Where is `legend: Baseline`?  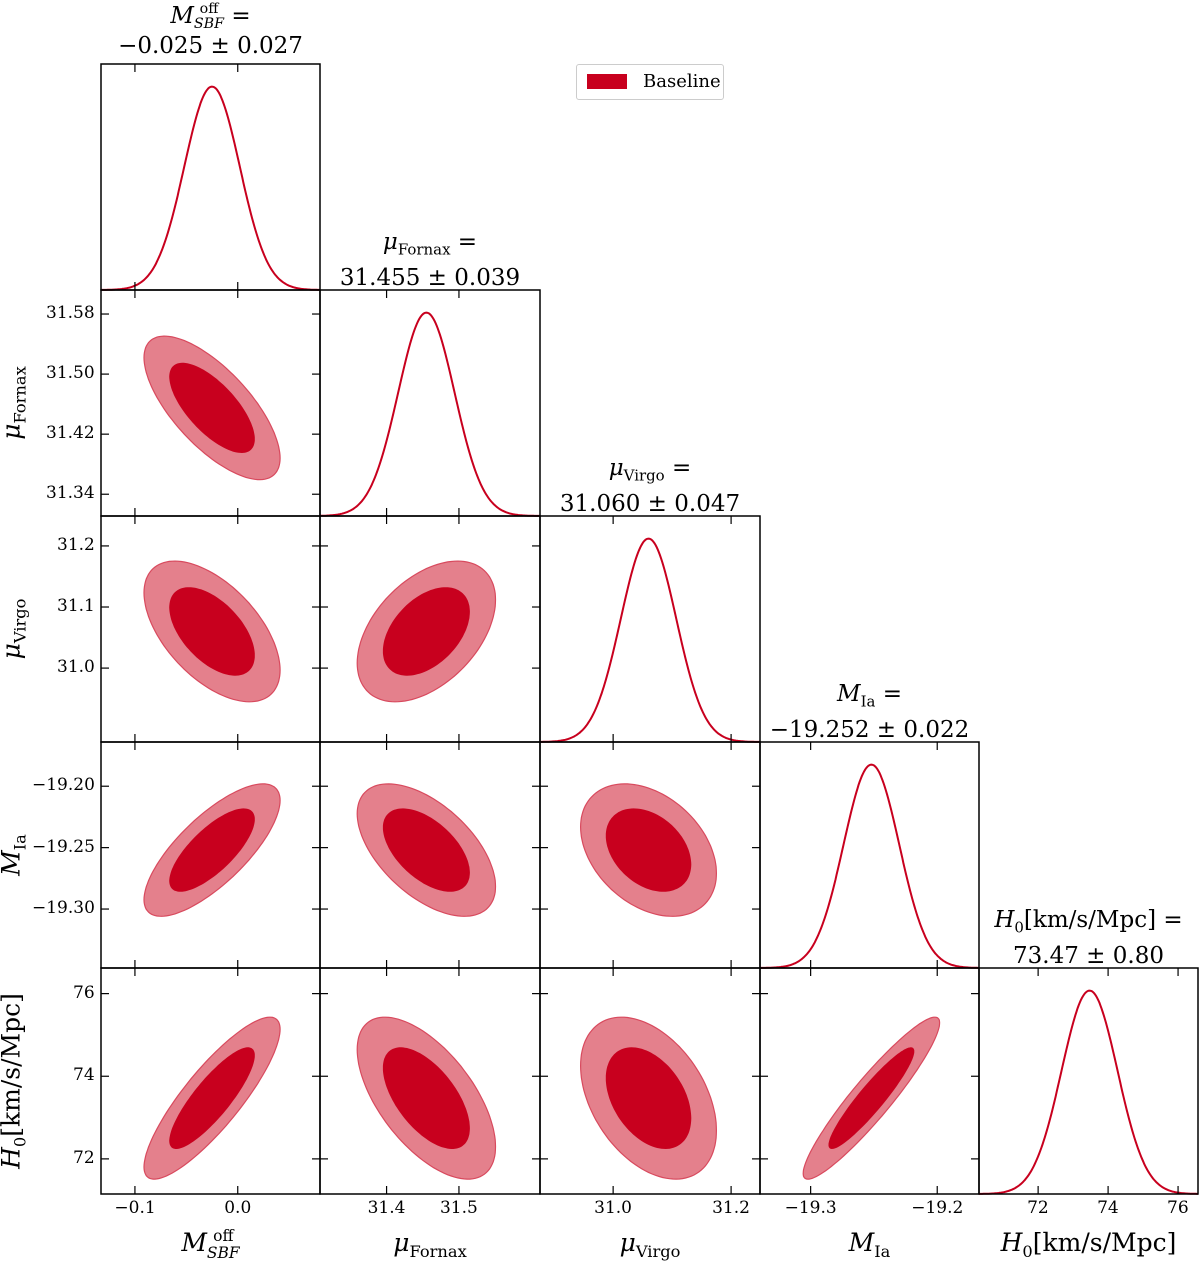
legend: Baseline is located at coordinates (650, 82).